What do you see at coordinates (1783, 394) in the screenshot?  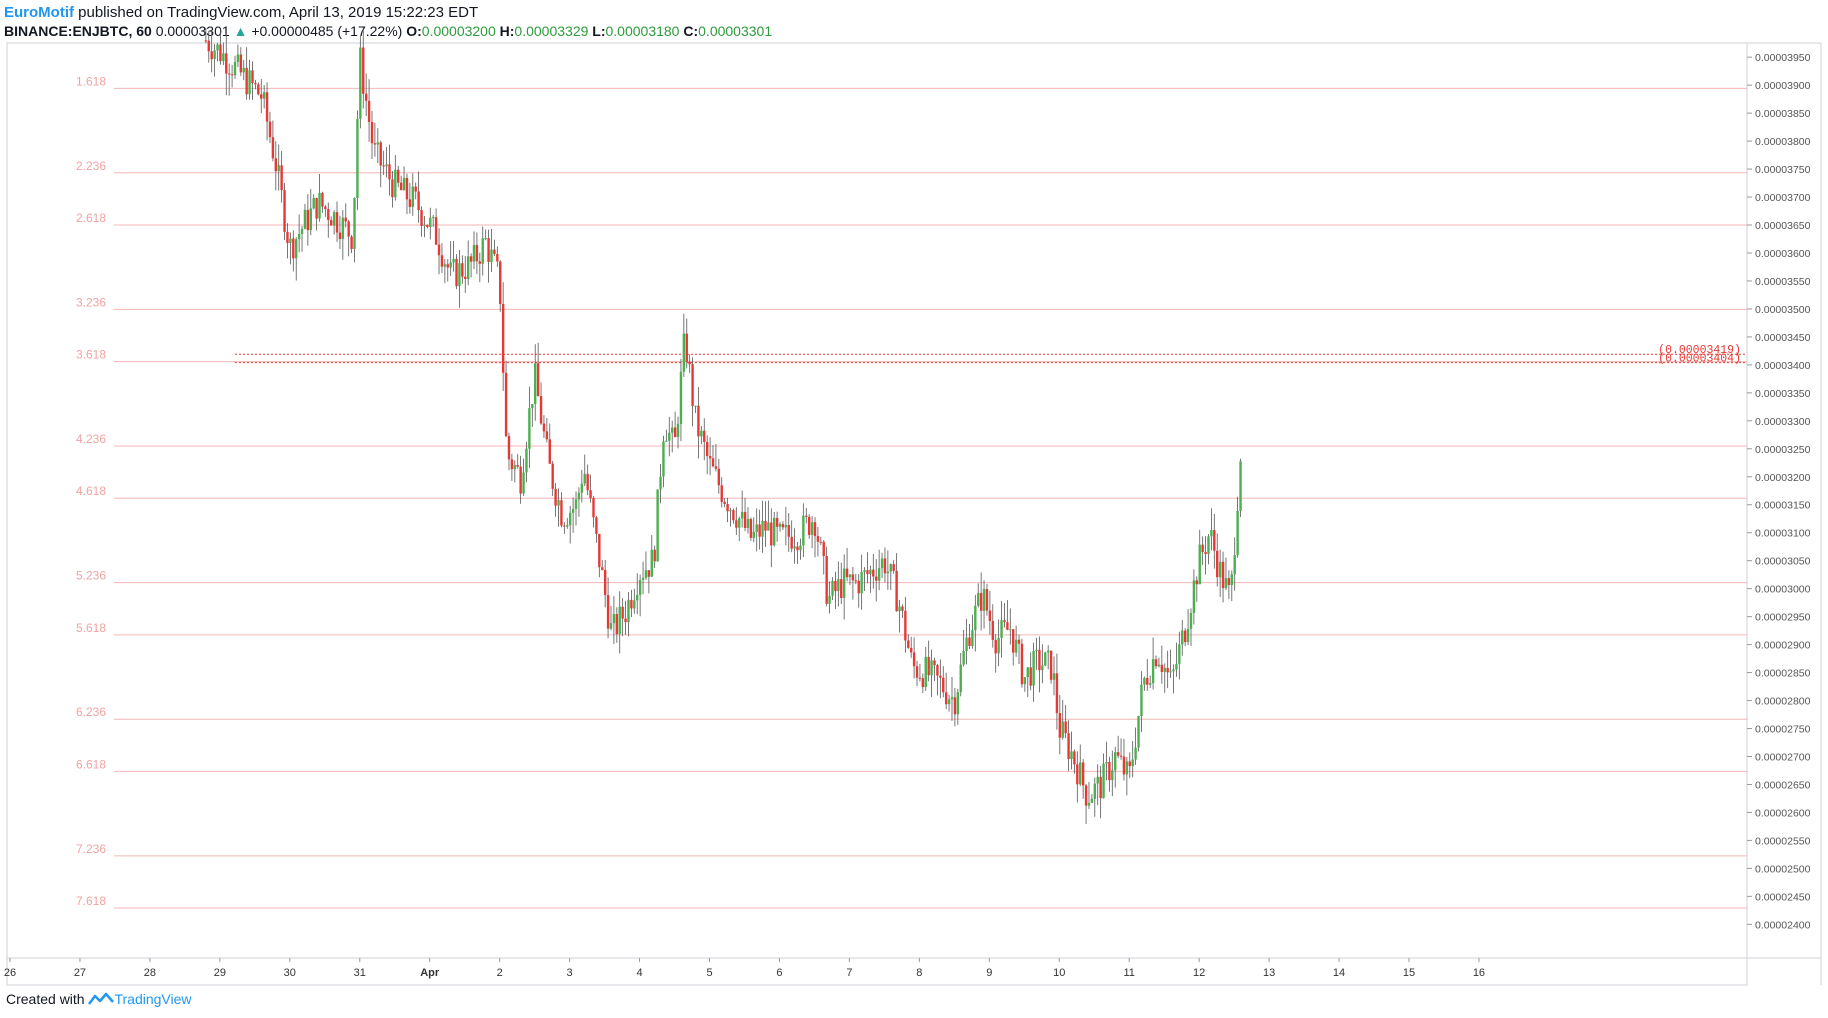 I see `price-tick-label: 0.00003350` at bounding box center [1783, 394].